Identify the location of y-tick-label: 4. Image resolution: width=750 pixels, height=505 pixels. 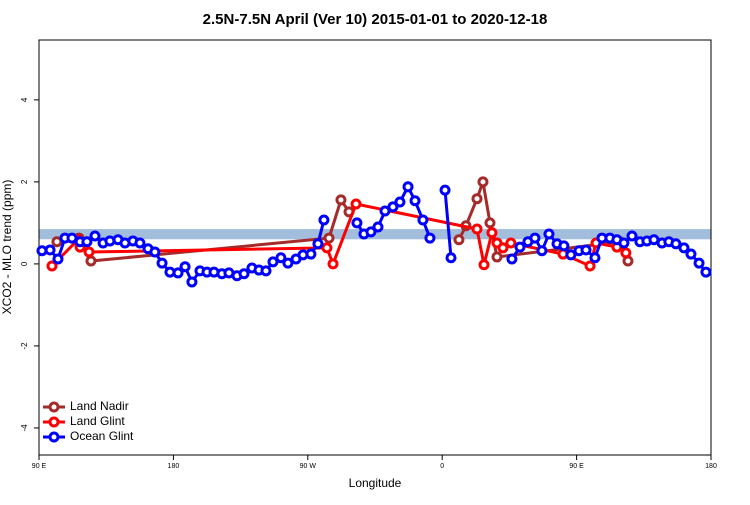
(24, 99).